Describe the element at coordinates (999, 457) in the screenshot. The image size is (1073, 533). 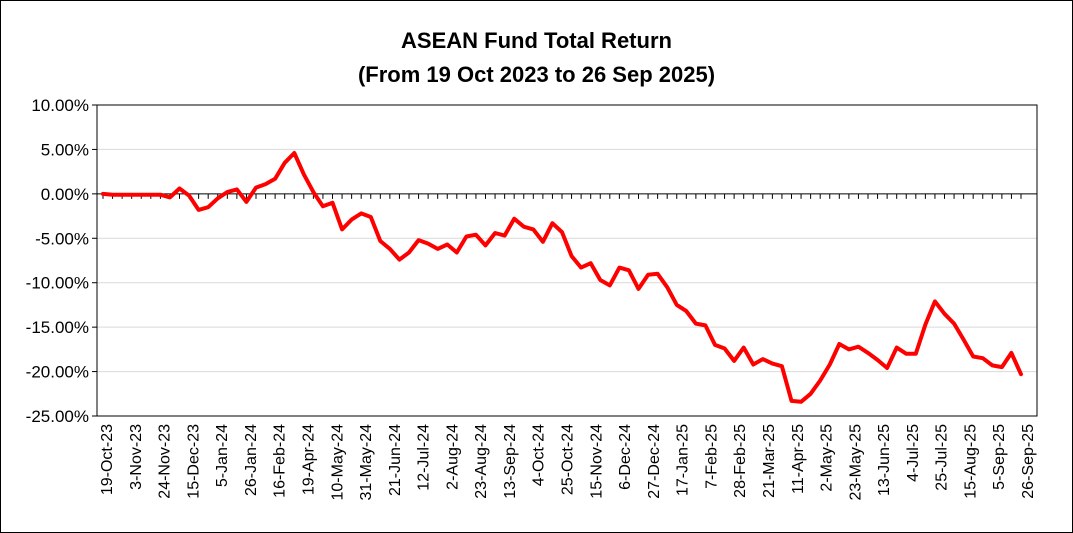
I see `x-tick-label: 5-Sep-25` at that location.